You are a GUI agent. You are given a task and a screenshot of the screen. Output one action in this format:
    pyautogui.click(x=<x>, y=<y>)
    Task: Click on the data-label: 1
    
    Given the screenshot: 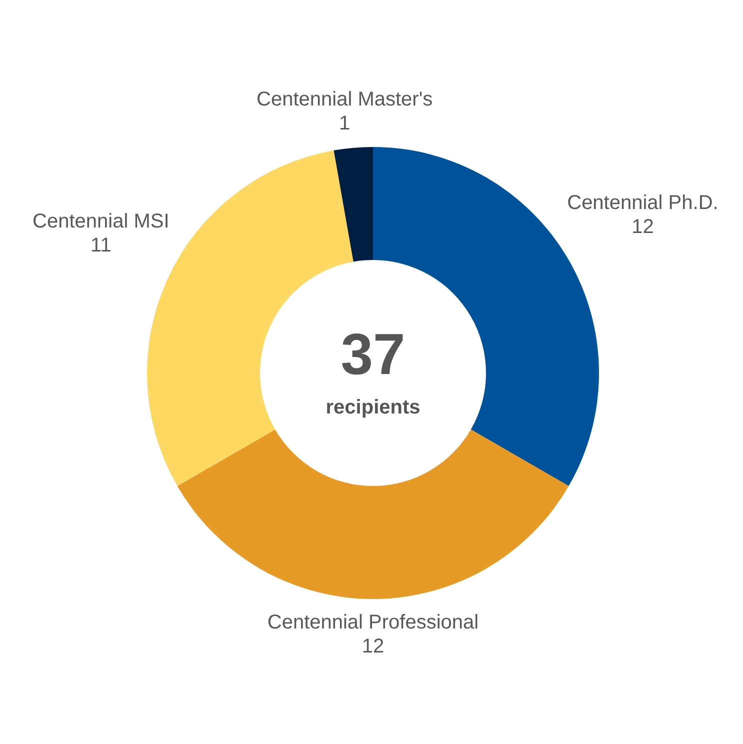 What is the action you would take?
    pyautogui.click(x=344, y=123)
    